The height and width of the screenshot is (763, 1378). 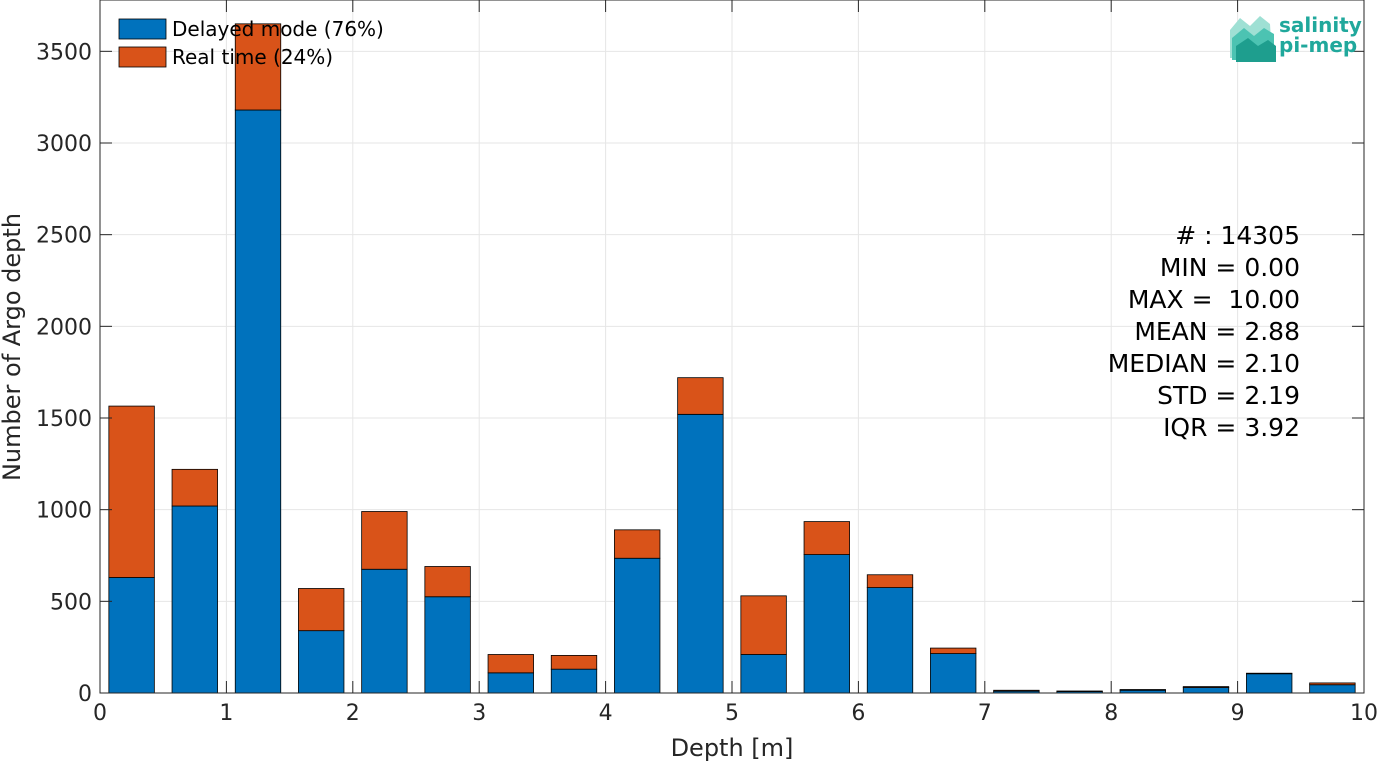 I want to click on y-tick-label: 1500, so click(x=64, y=419).